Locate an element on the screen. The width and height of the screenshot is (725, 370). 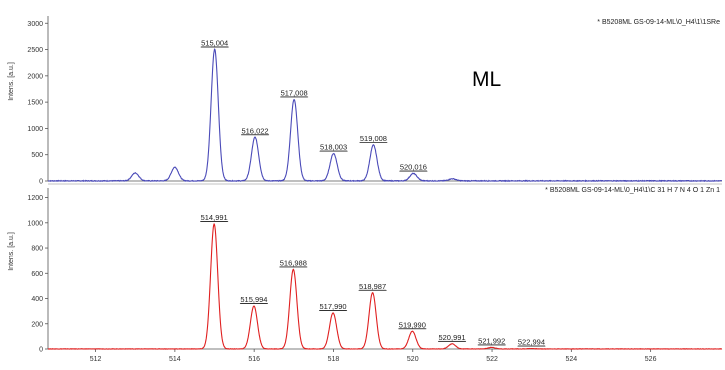
x-tick-label: 518 is located at coordinates (334, 359).